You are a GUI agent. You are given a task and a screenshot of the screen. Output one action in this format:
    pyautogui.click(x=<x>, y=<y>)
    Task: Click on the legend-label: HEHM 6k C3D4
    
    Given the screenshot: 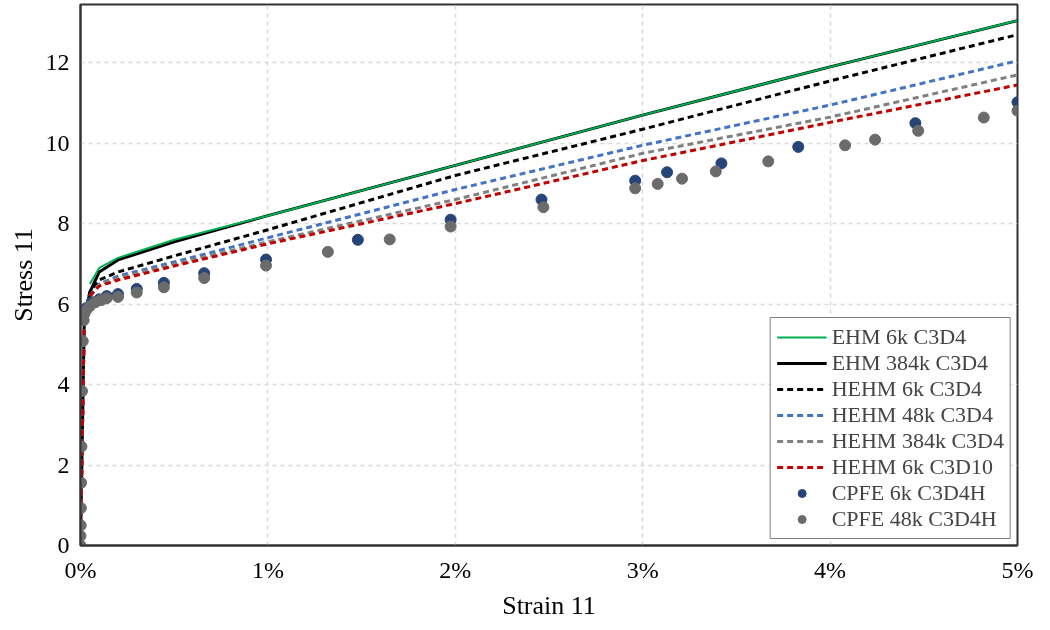 What is the action you would take?
    pyautogui.click(x=906, y=389)
    